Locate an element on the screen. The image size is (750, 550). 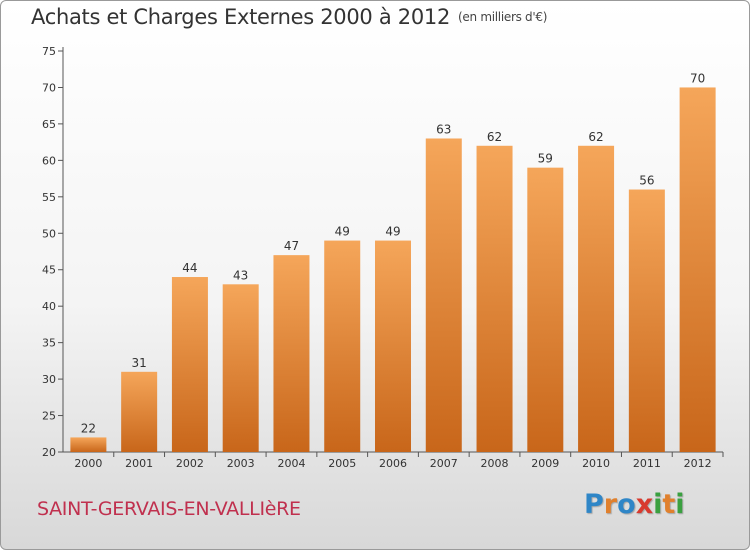
x-tick-label: 2009 is located at coordinates (545, 463).